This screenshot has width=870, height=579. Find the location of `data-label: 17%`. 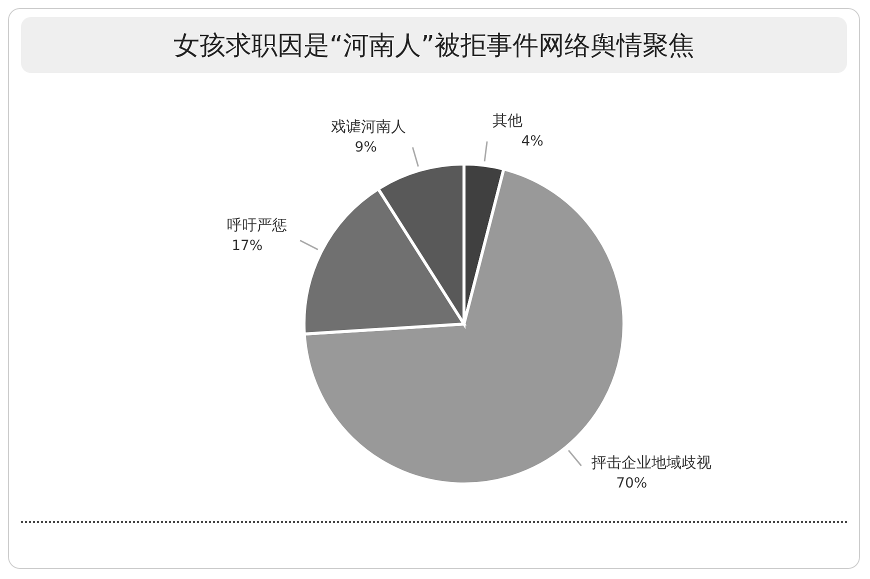

data-label: 17% is located at coordinates (247, 246).